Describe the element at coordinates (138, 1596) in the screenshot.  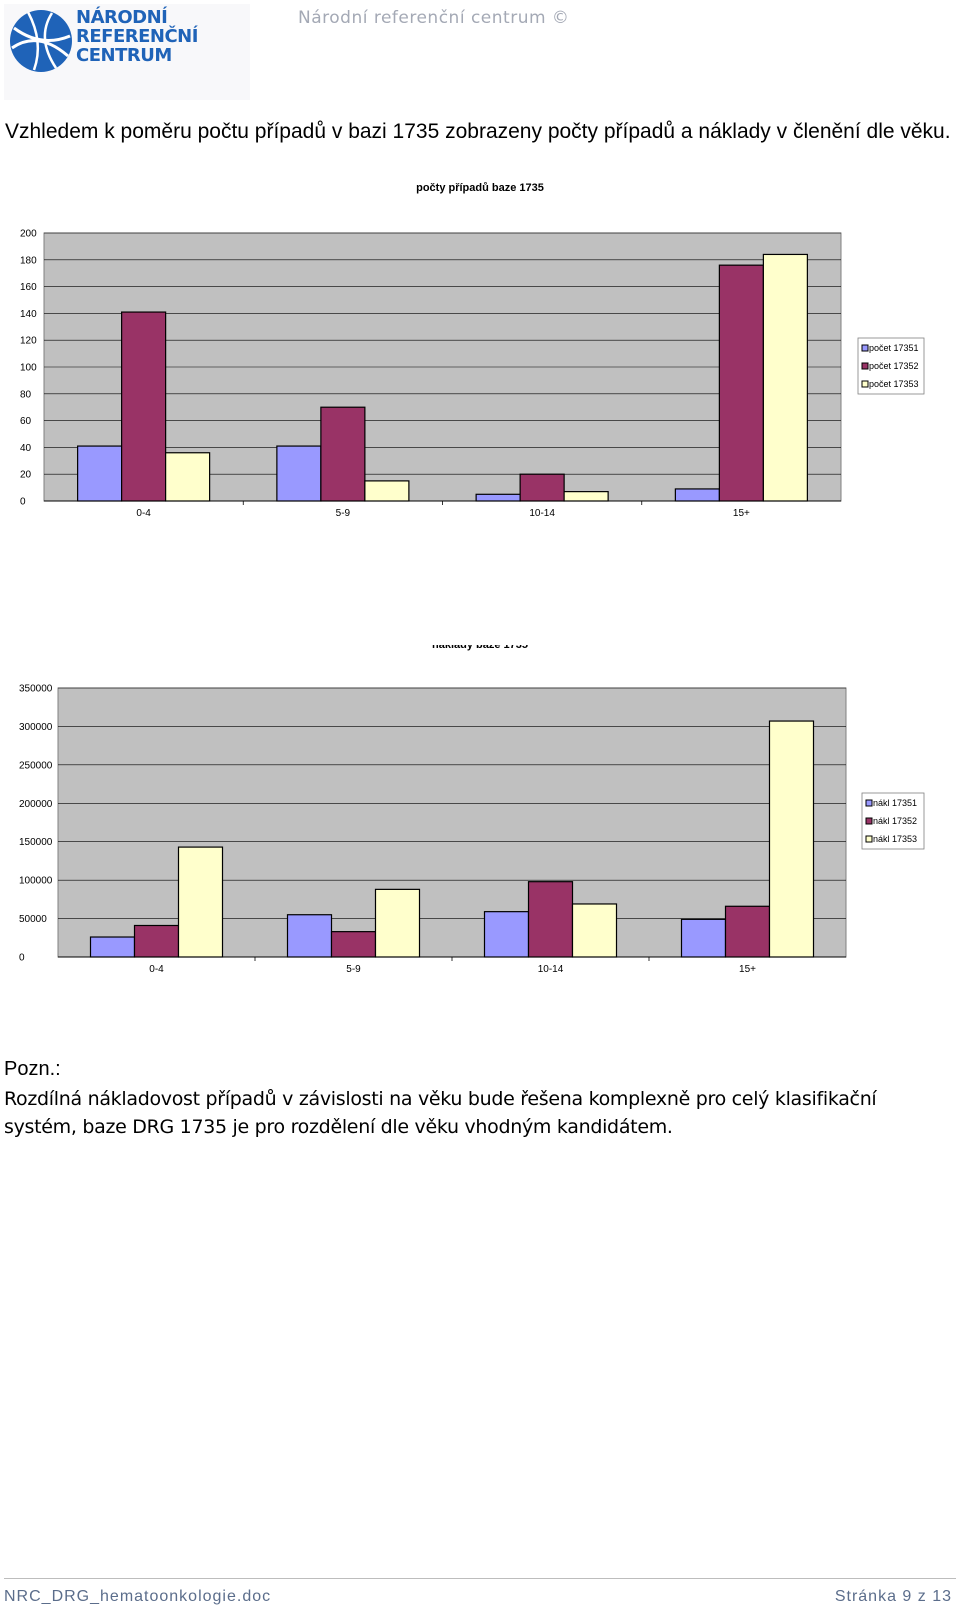
I see `footer-filename: NRC_DRG_hematoonkologie.doc` at that location.